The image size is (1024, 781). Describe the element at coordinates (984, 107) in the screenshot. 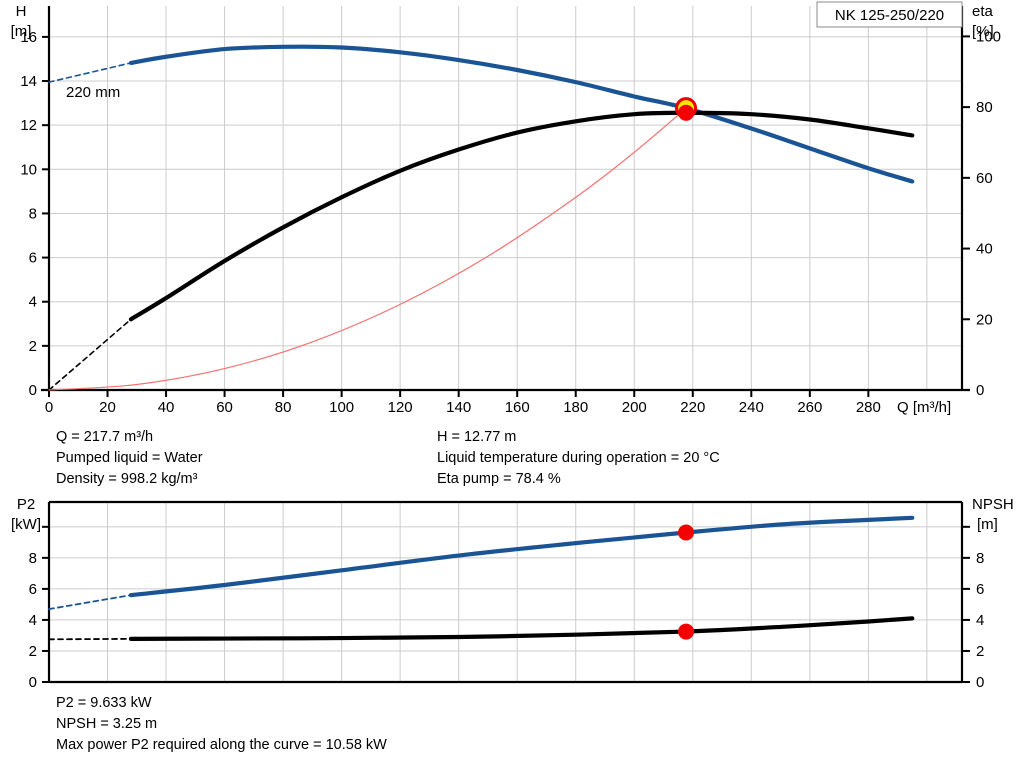

I see `tick-label-eta: 80` at that location.